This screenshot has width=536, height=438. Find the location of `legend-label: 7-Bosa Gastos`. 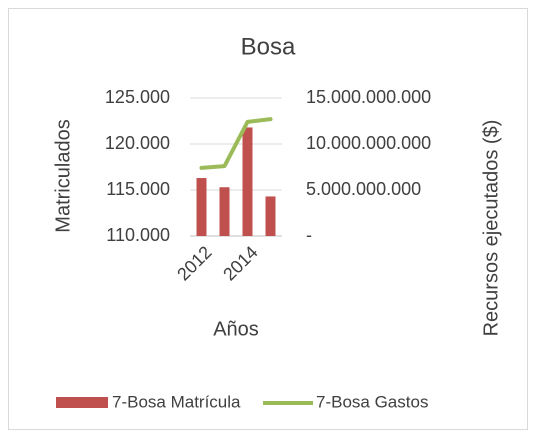

legend-label: 7-Bosa Gastos is located at coordinates (372, 401).